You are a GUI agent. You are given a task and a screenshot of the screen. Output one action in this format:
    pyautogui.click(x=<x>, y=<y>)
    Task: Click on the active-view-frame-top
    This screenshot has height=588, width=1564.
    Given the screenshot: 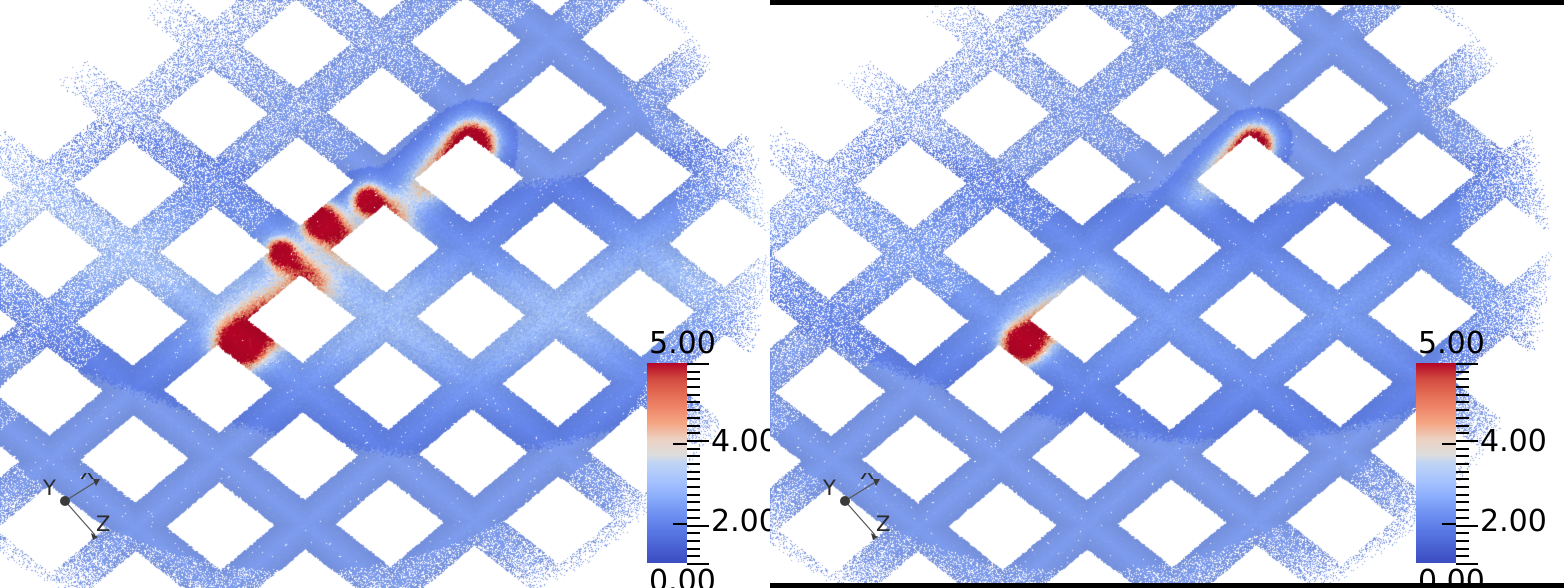 What is the action you would take?
    pyautogui.click(x=1167, y=2)
    